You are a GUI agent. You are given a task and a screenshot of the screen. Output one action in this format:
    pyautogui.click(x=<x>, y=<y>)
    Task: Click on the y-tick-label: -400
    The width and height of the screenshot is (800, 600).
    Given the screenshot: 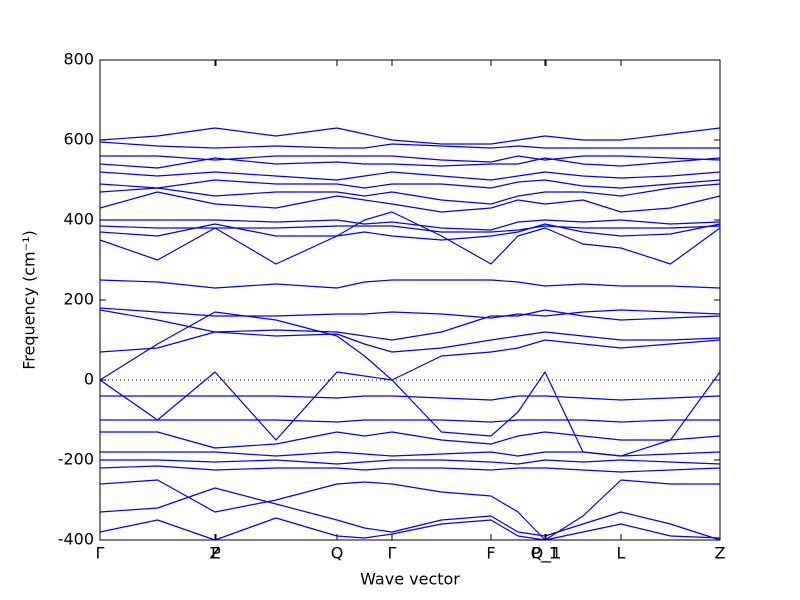 What is the action you would take?
    pyautogui.click(x=76, y=539)
    